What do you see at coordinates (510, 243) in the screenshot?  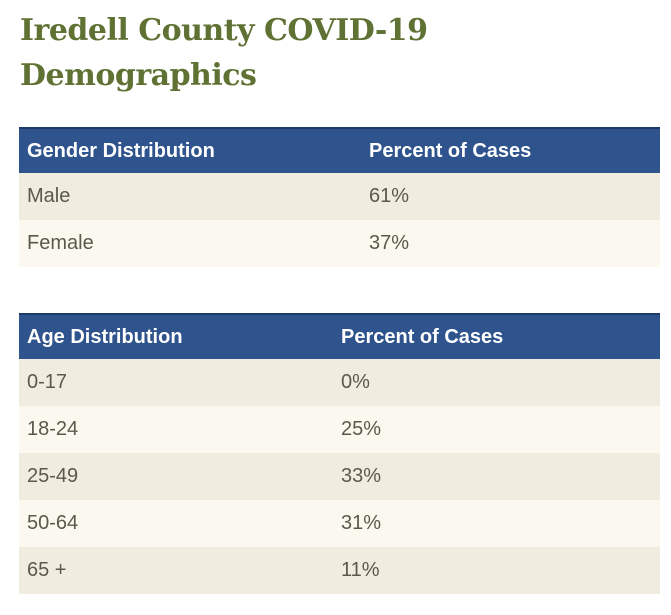 I see `percent-cell: 37%` at bounding box center [510, 243].